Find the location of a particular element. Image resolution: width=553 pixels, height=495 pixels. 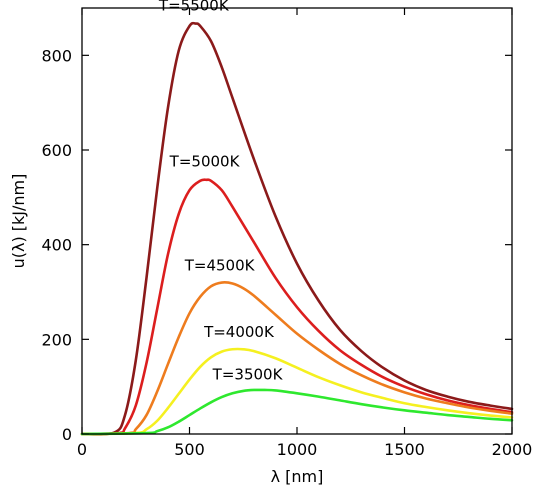

curve-label: T=3500K is located at coordinates (248, 375).